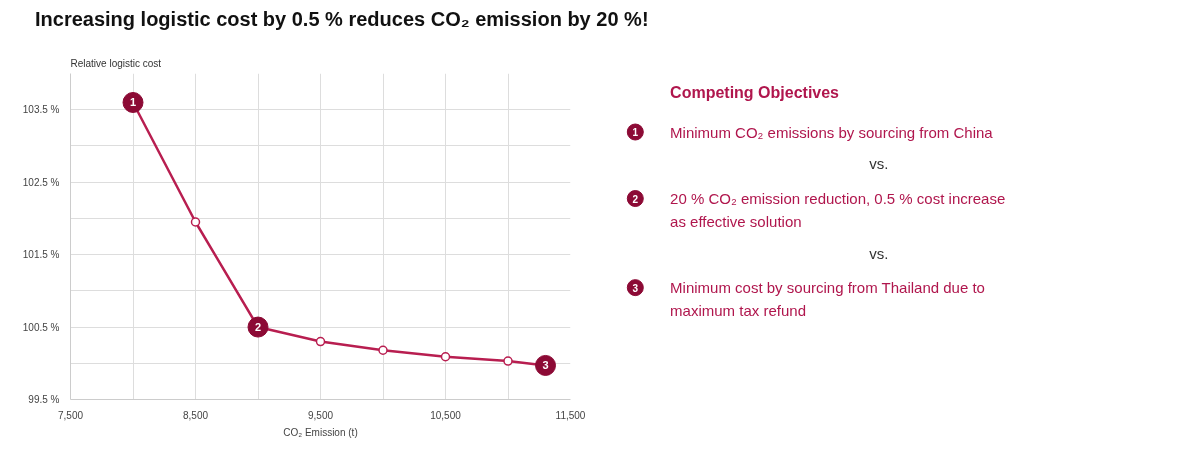 This screenshot has width=1198, height=464. I want to click on annotation: 2, so click(258, 327).